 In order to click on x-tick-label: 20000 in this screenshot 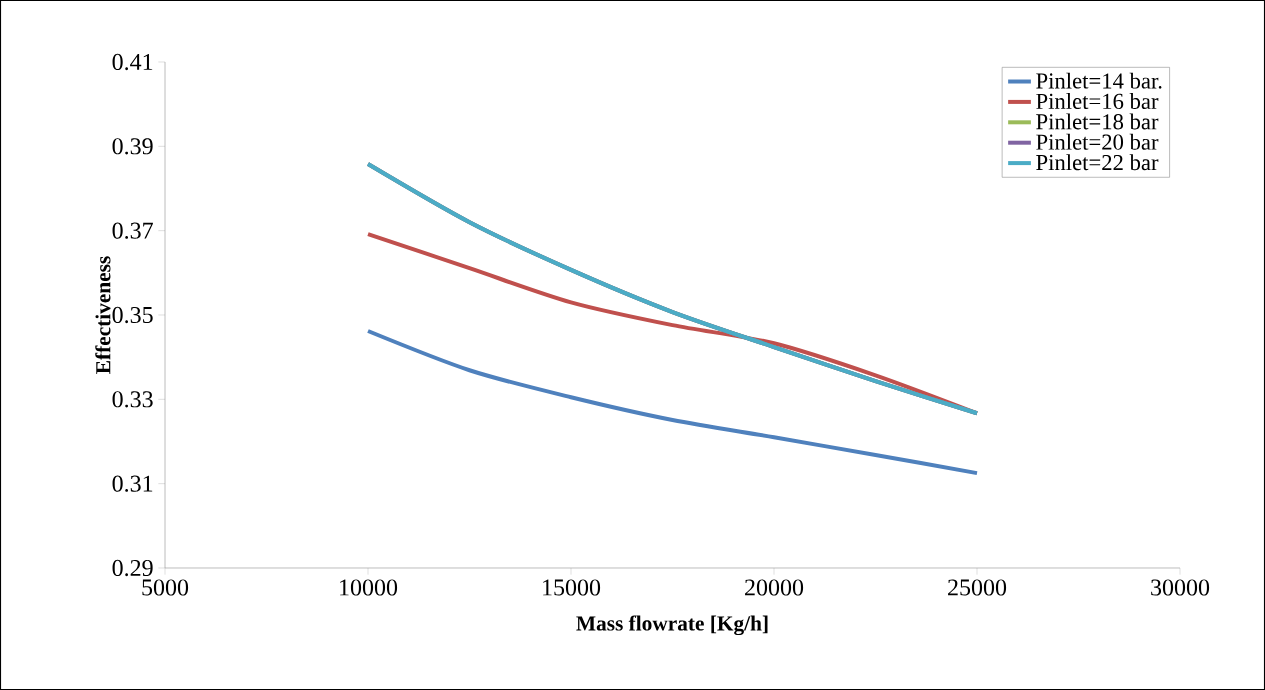, I will do `click(774, 587)`.